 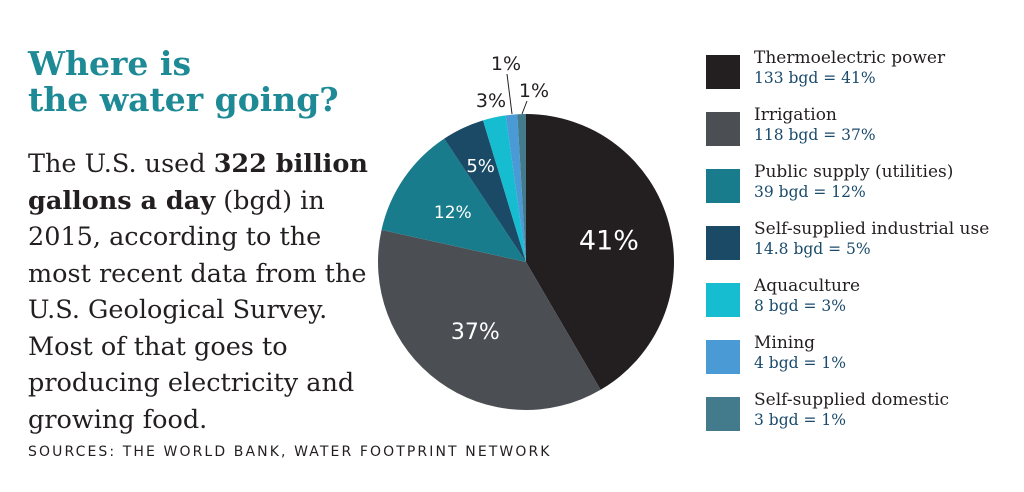 I want to click on title-line: the water going?, so click(x=183, y=99).